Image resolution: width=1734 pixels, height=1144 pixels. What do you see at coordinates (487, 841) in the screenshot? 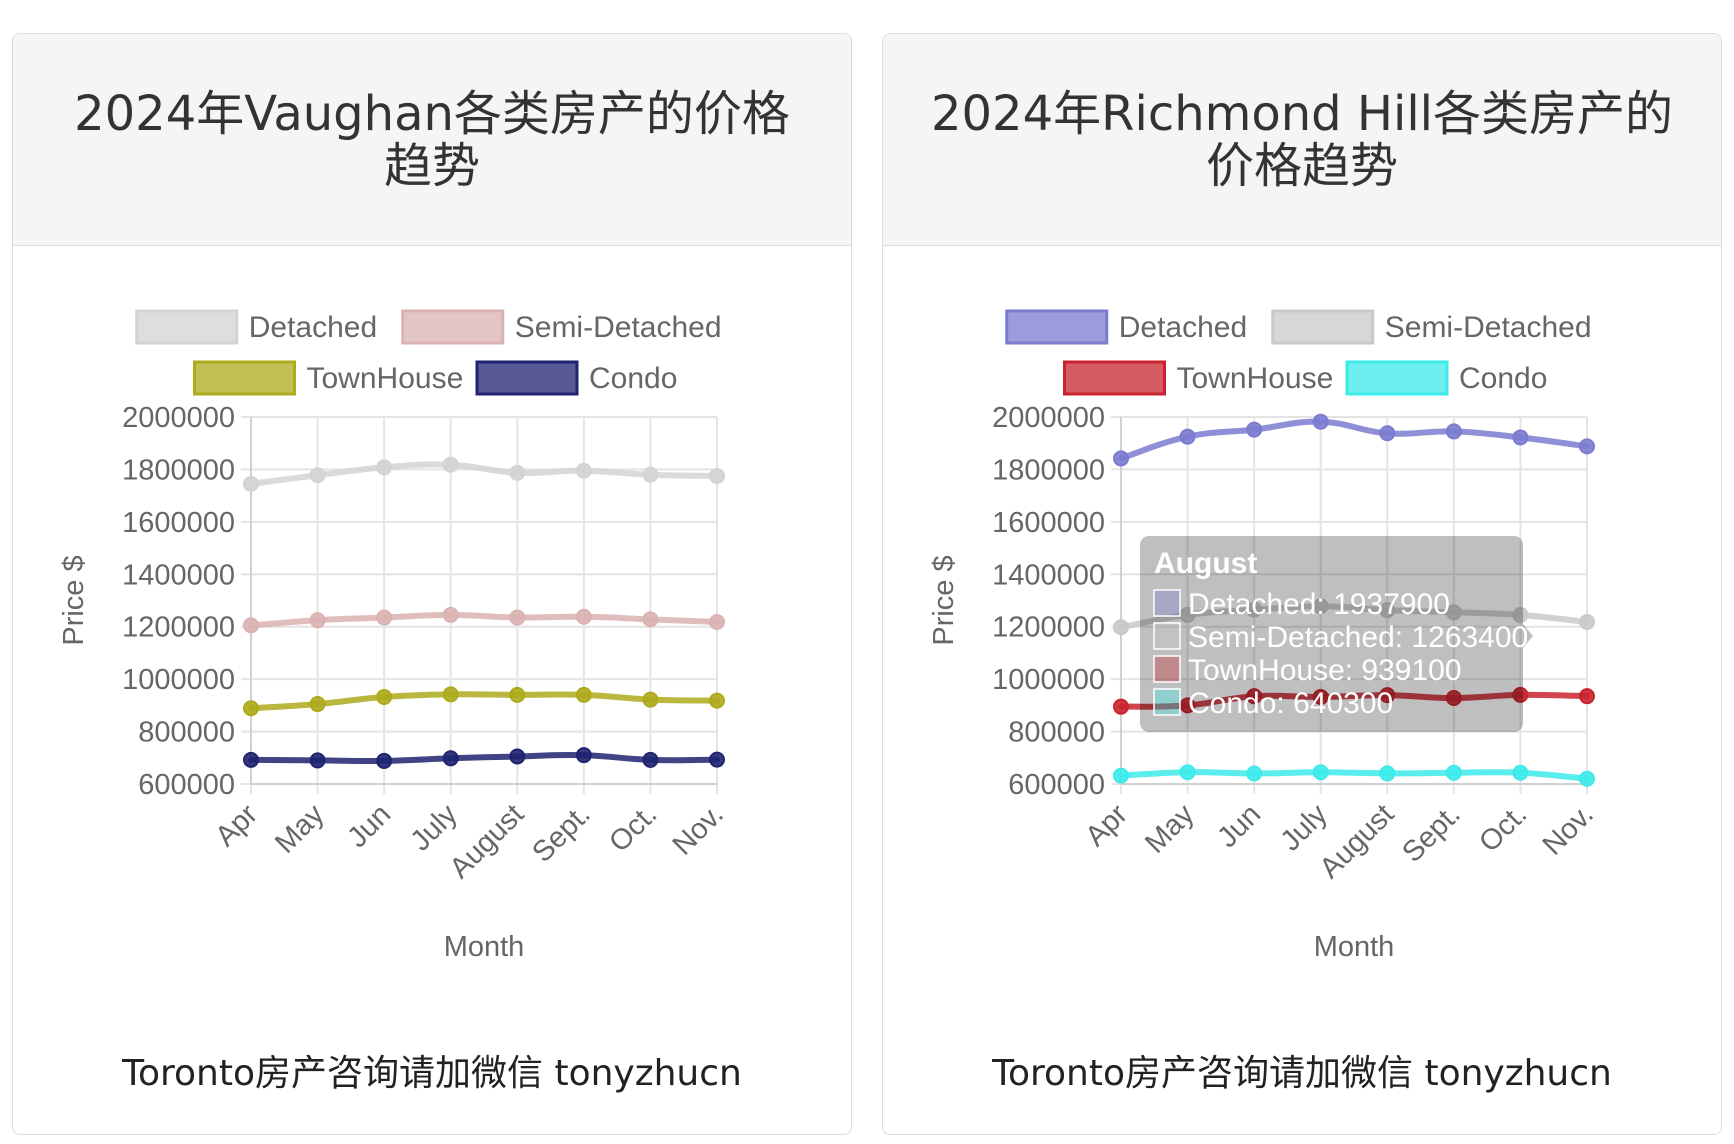
I see `x-tick-label: August` at bounding box center [487, 841].